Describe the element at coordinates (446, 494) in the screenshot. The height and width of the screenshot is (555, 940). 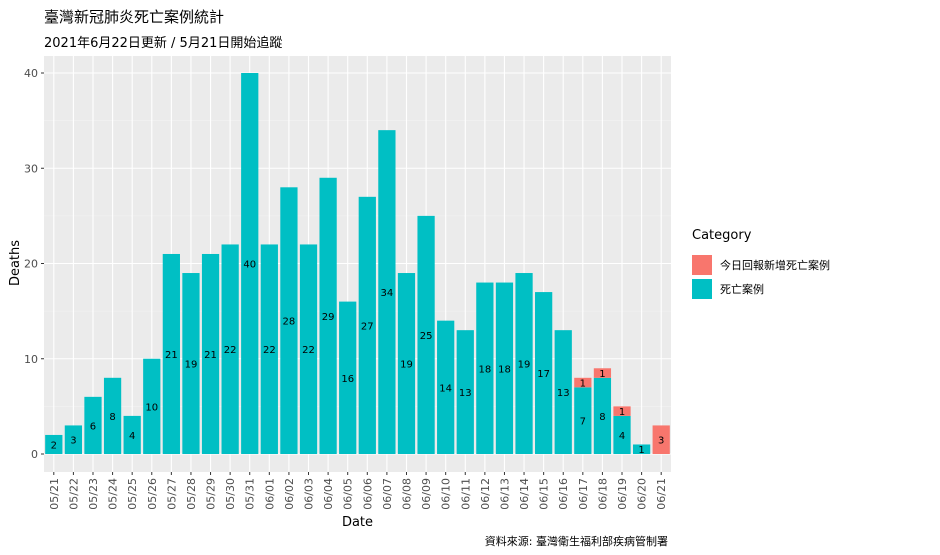
I see `x-tick-label: 06/10` at that location.